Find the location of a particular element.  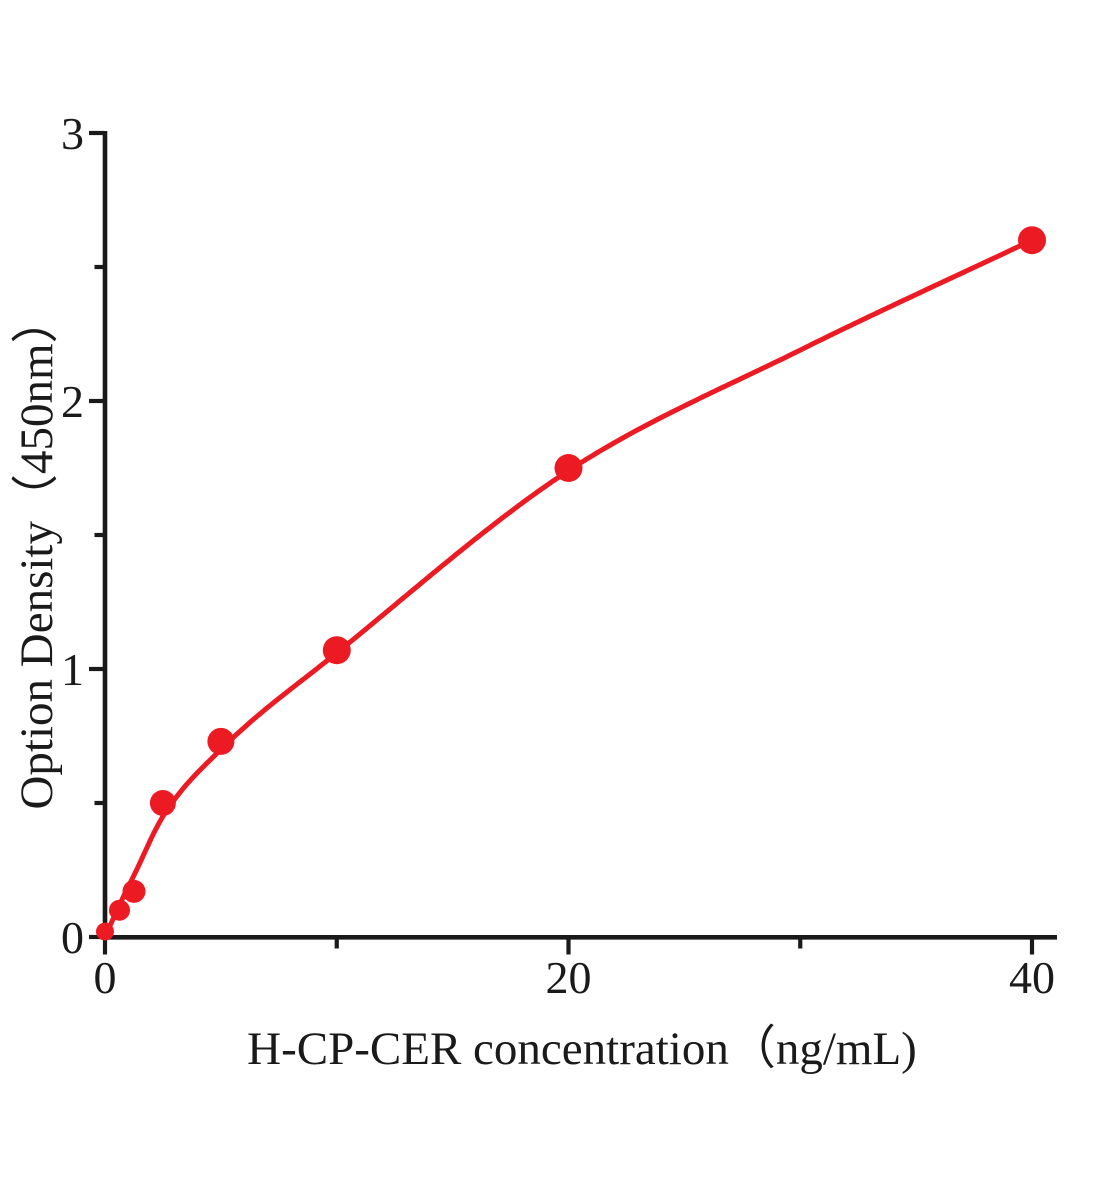

x-axis-title: H-CP-CER concentration（ng/mL) is located at coordinates (582, 1049).